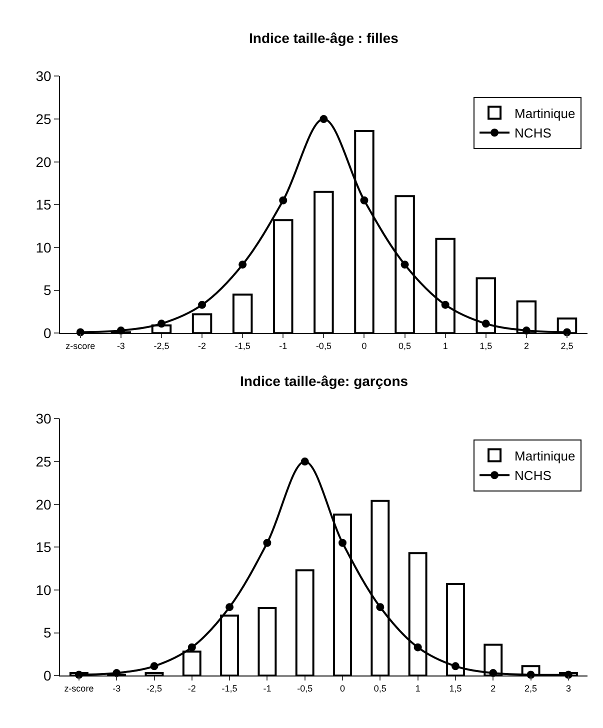 This screenshot has width=603, height=728. What do you see at coordinates (568, 688) in the screenshot?
I see `x-tick-label: 3` at bounding box center [568, 688].